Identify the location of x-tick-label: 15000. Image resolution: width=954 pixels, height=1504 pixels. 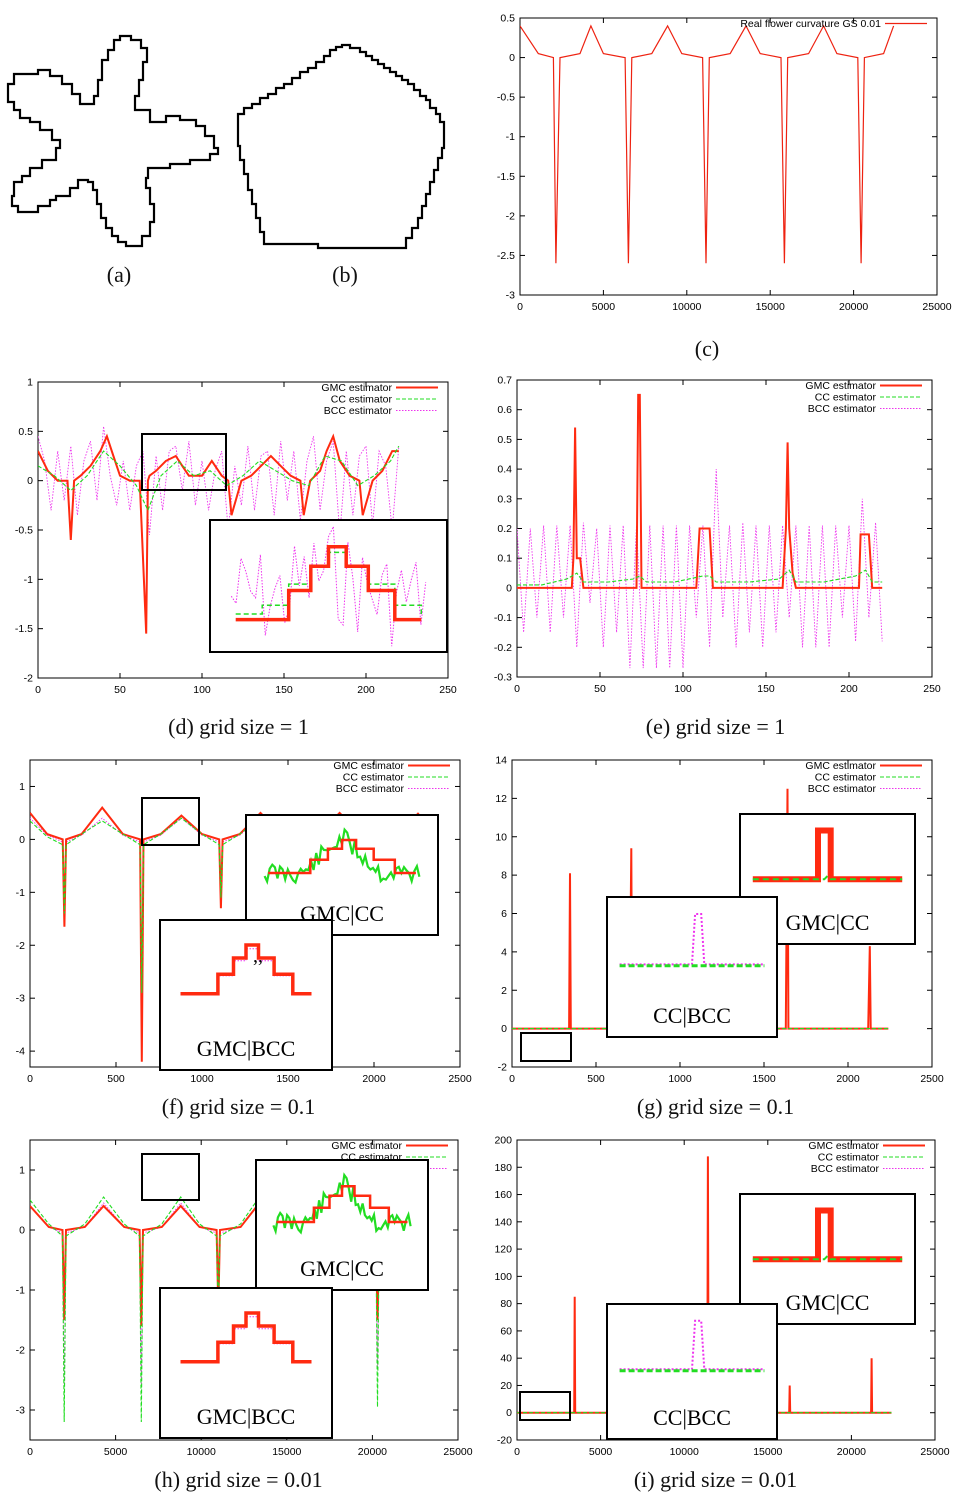
(767, 1452).